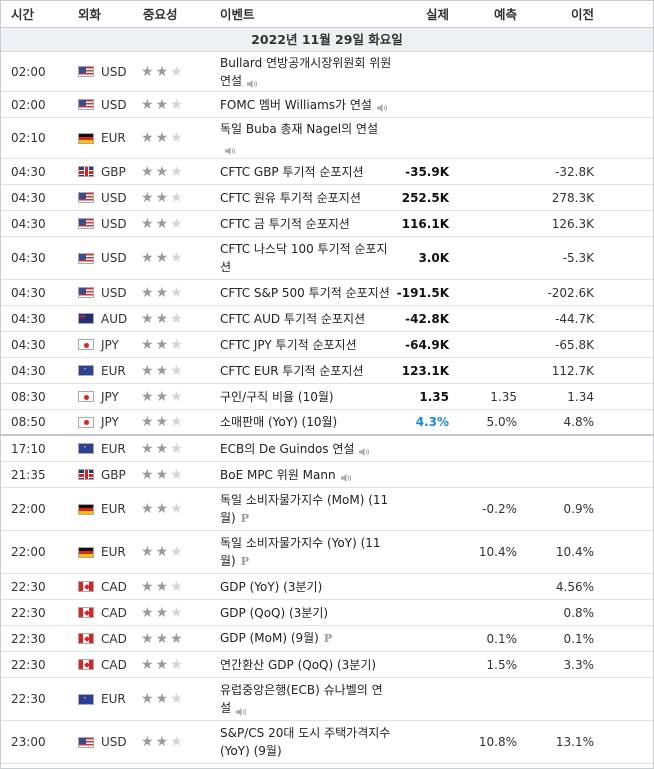 The width and height of the screenshot is (654, 769). I want to click on event-row: 04:30 USD ★★★ CFTC 금 투기적 순포지션 116.1K 126.3K, so click(327, 224).